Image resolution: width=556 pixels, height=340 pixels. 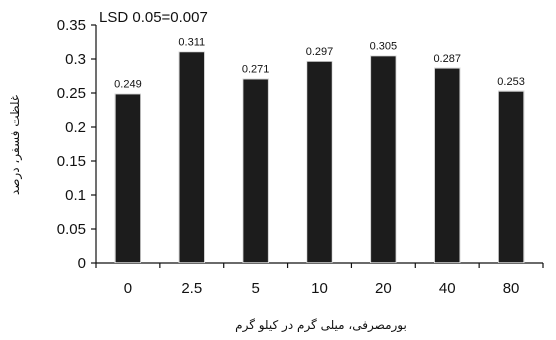 I want to click on x-axis: 0 2.5 5 10 20 40 80, so click(x=319, y=279).